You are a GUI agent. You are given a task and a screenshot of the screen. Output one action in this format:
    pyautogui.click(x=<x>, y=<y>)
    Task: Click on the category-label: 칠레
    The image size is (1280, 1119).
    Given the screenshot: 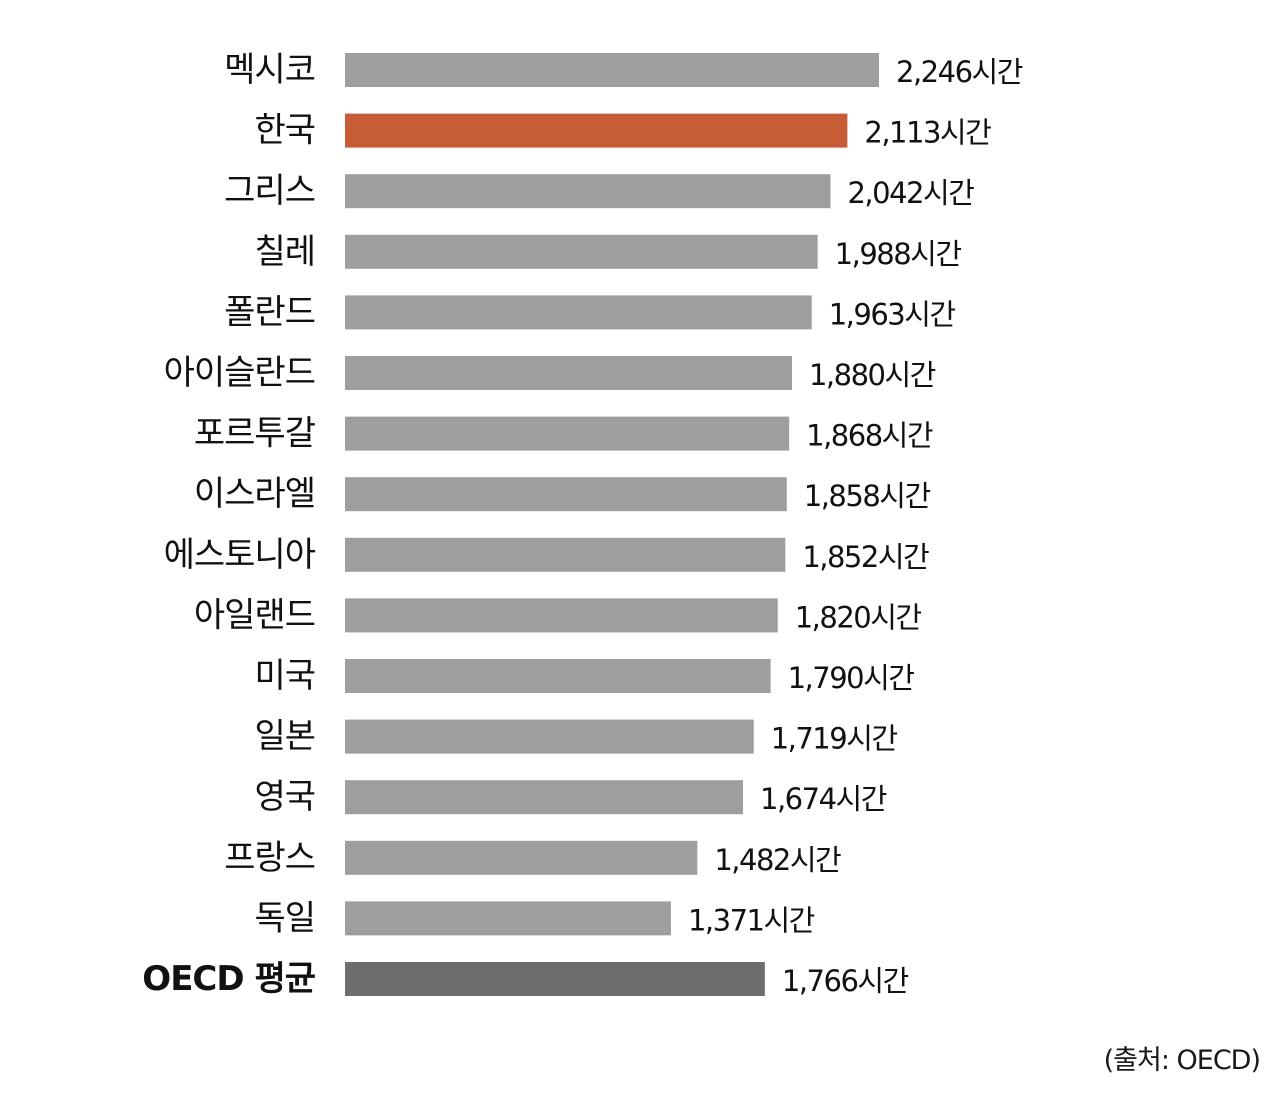 What is the action you would take?
    pyautogui.click(x=284, y=252)
    